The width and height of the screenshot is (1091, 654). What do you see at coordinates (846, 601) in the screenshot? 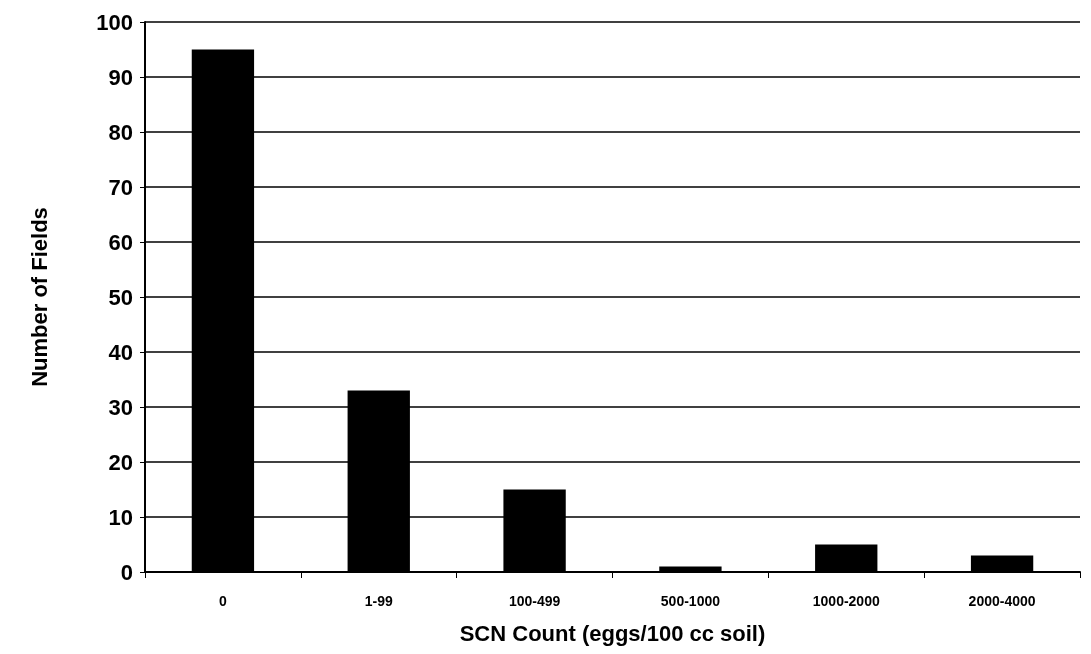
I see `x-tick-label: 1000-2000` at bounding box center [846, 601].